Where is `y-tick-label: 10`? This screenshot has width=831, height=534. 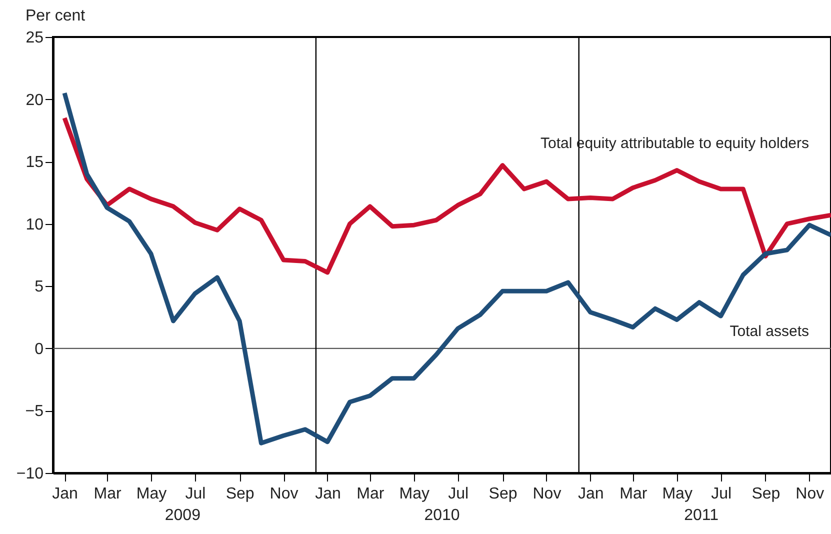
y-tick-label: 10 is located at coordinates (35, 225).